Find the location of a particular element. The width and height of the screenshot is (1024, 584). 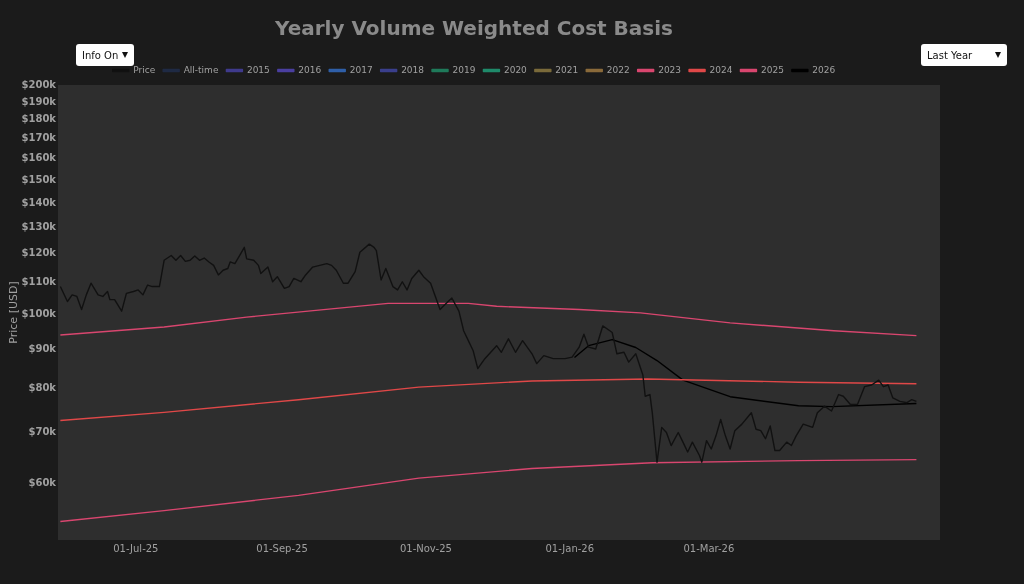

legend-label: 2025 is located at coordinates (772, 69).